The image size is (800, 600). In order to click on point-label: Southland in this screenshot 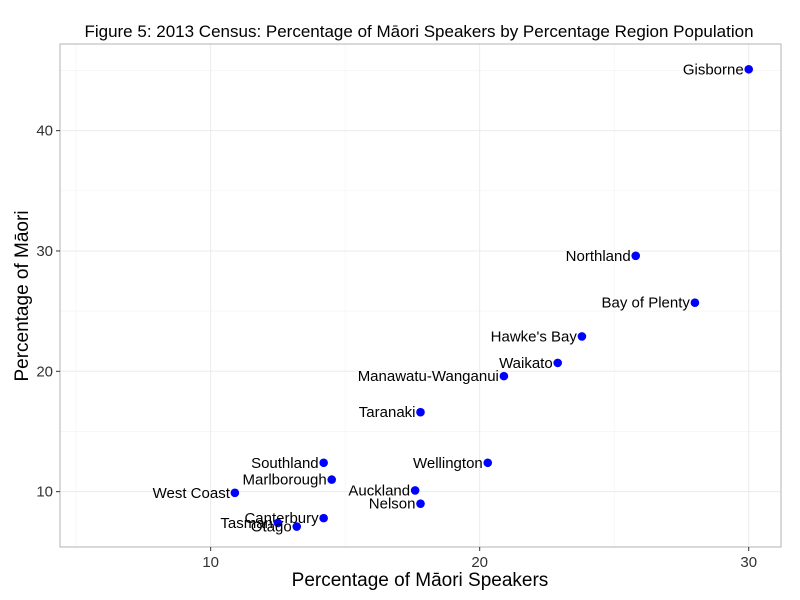, I will do `click(285, 463)`.